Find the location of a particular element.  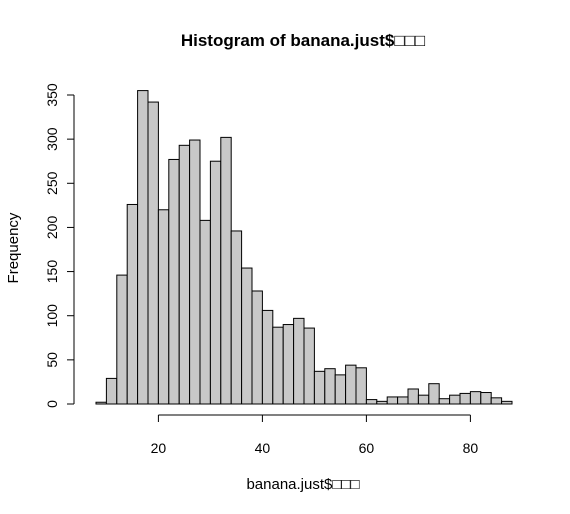

y-tick-label: 200 is located at coordinates (52, 228).